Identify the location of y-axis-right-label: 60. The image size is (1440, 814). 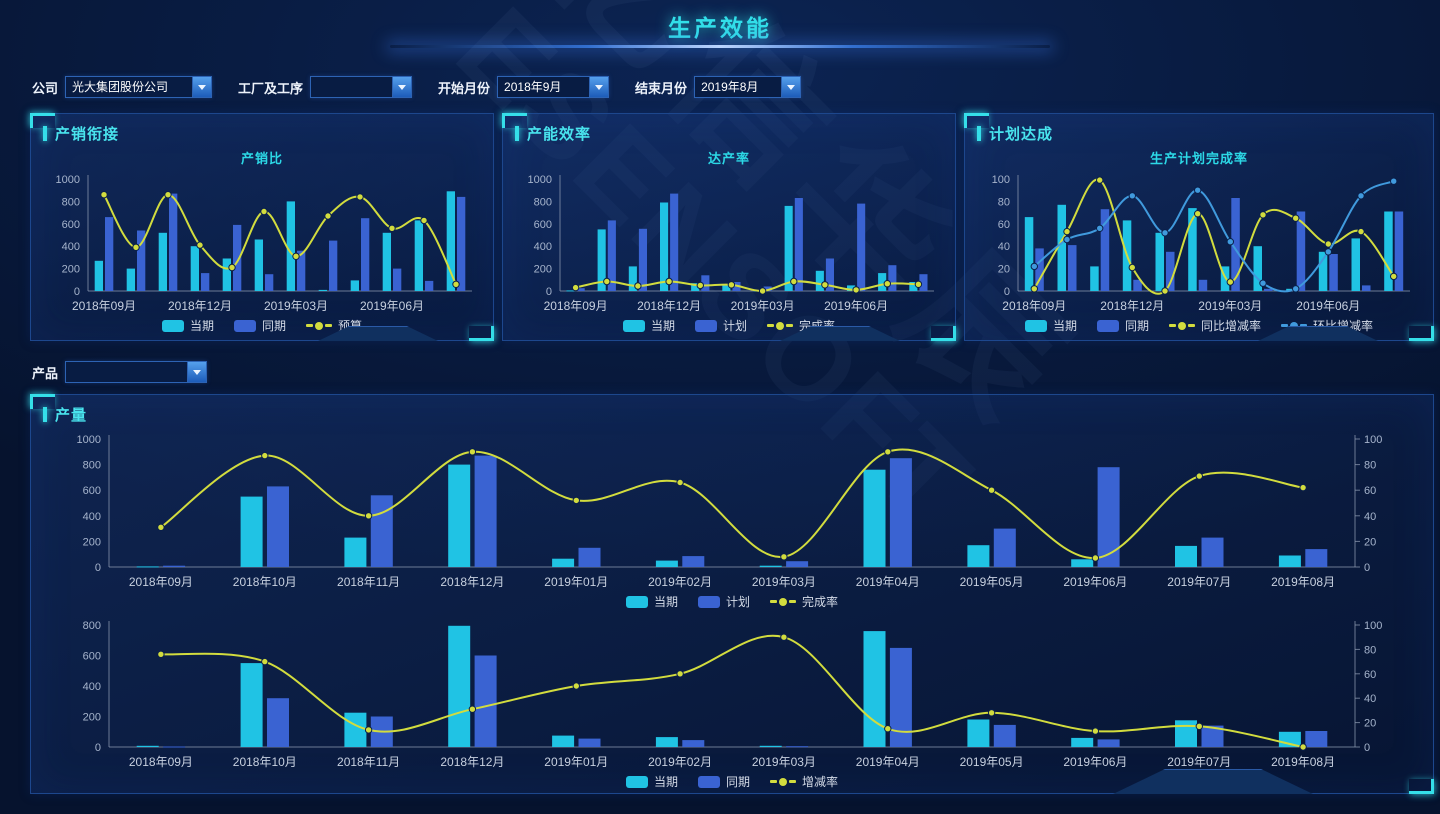
(1370, 675).